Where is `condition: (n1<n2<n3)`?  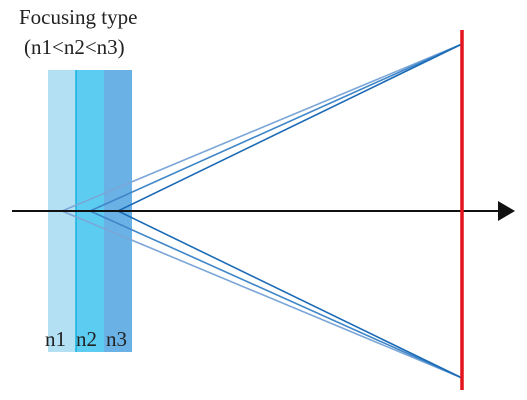
condition: (n1<n2<n3) is located at coordinates (74, 47).